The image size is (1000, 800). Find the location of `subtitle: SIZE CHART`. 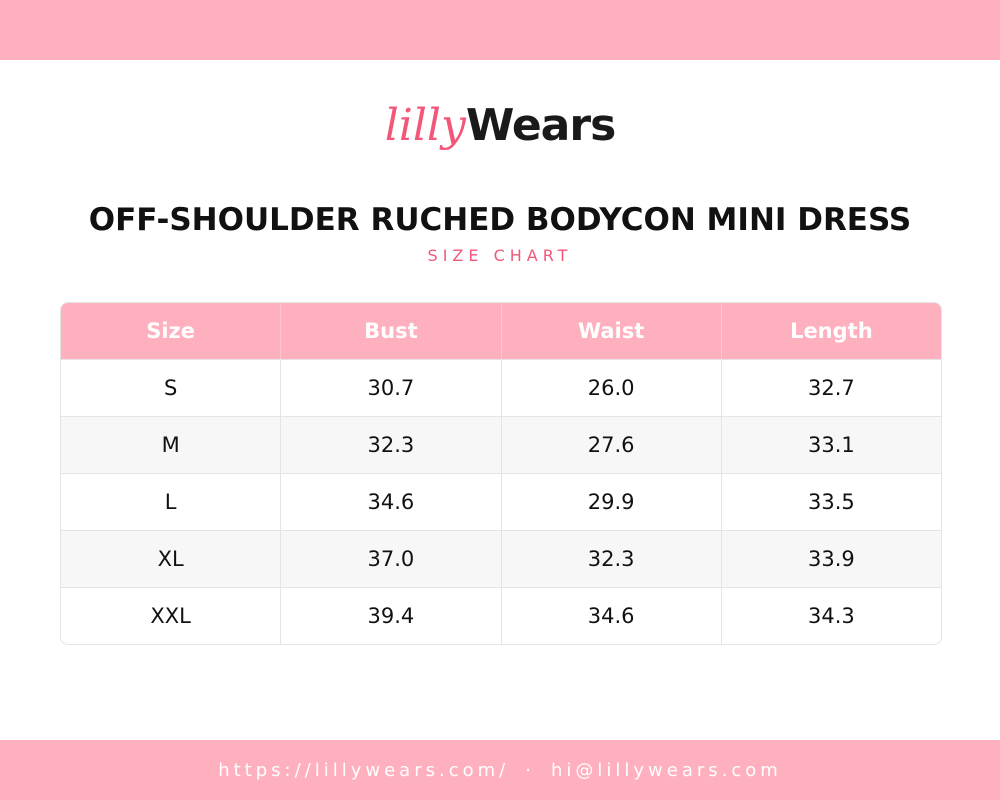

subtitle: SIZE CHART is located at coordinates (500, 255).